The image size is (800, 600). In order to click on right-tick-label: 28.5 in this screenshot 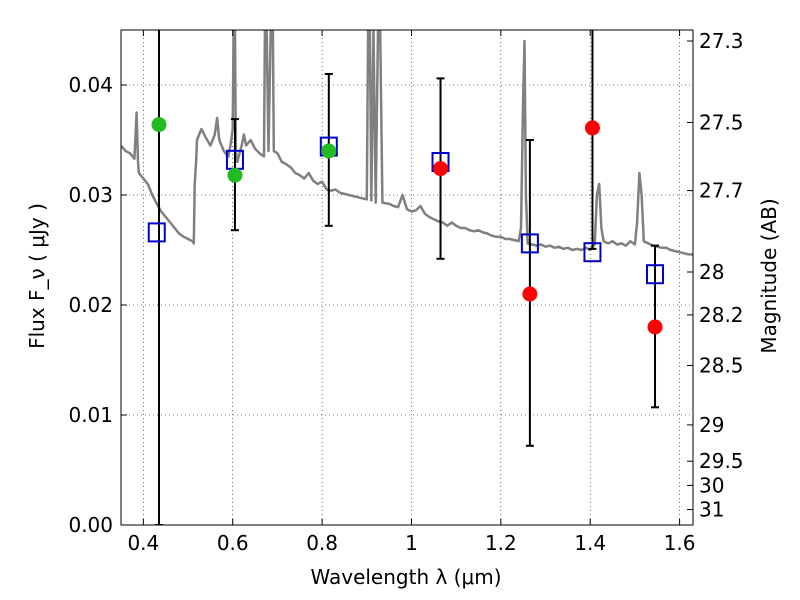, I will do `click(721, 366)`.